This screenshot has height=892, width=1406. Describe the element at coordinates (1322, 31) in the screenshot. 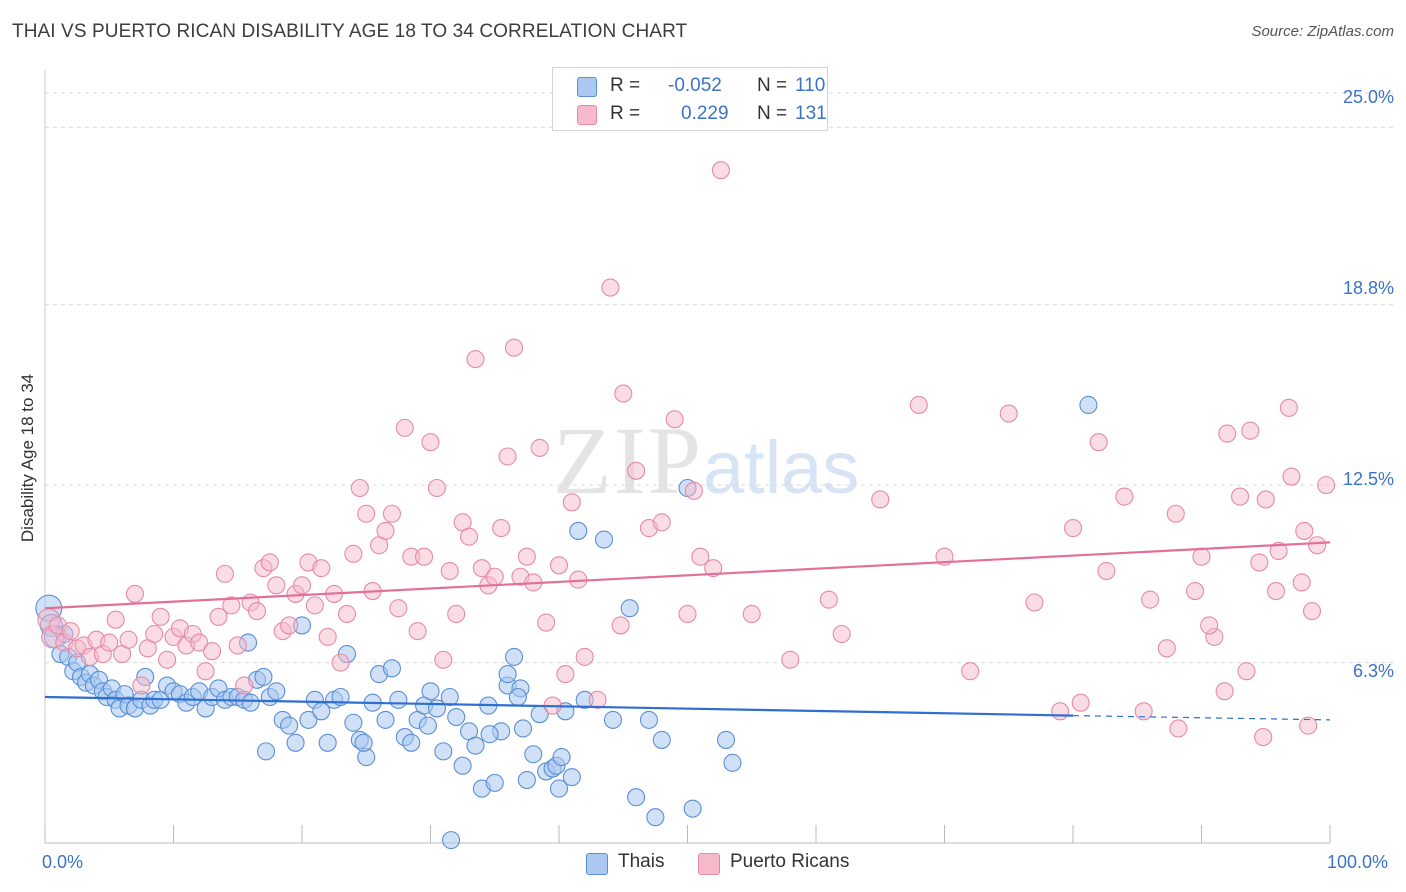

I see `source-label: Source: ZipAtlas.com` at that location.